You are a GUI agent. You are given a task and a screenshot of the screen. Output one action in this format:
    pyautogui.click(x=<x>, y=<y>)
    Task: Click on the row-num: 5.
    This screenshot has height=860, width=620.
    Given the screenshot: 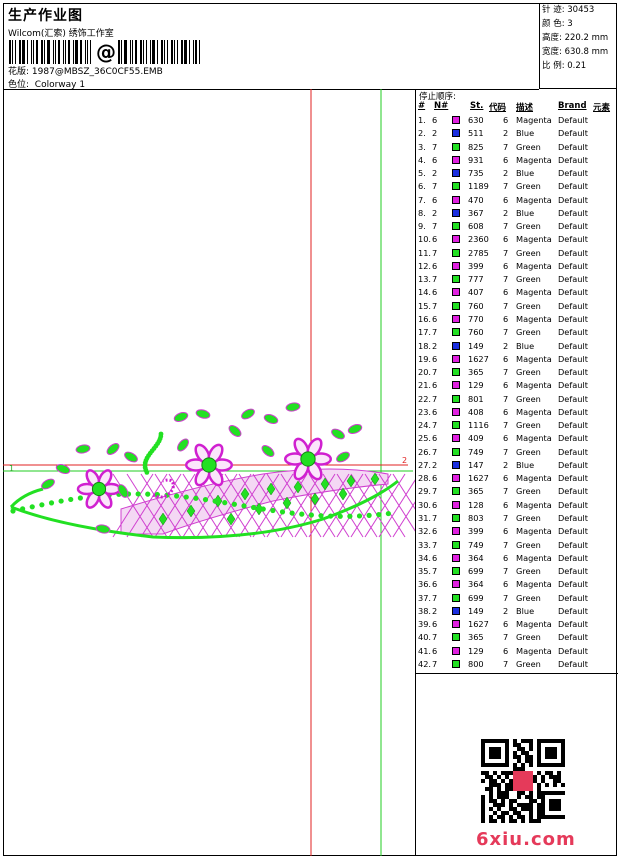 What is the action you would take?
    pyautogui.click(x=422, y=173)
    